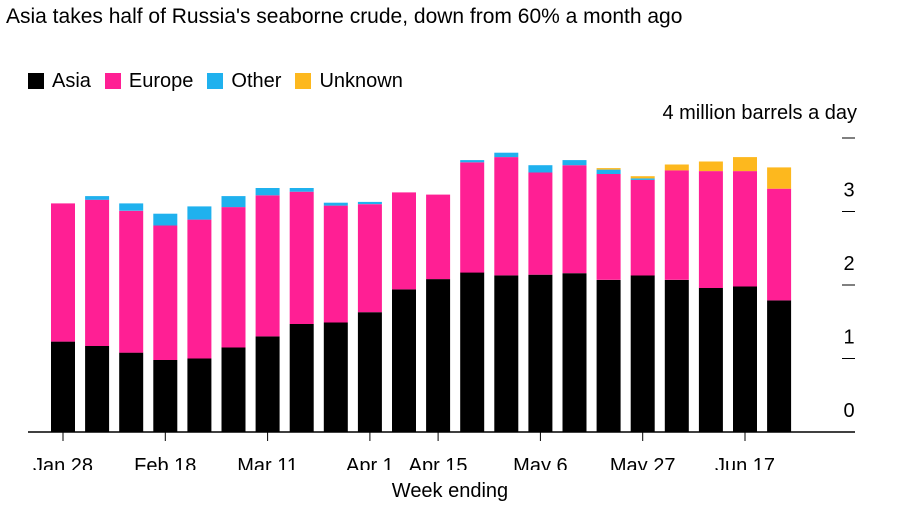 Image resolution: width=900 pixels, height=510 pixels. I want to click on legend-swatch-asia, so click(36, 81).